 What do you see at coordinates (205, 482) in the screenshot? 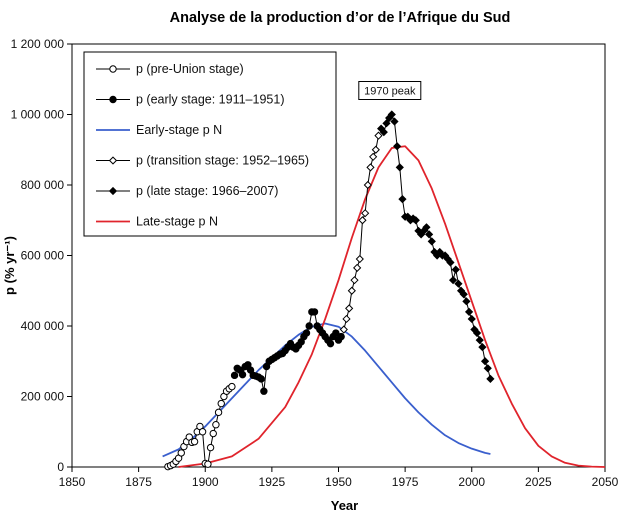
I see `x-tick-label: 1900` at bounding box center [205, 482].